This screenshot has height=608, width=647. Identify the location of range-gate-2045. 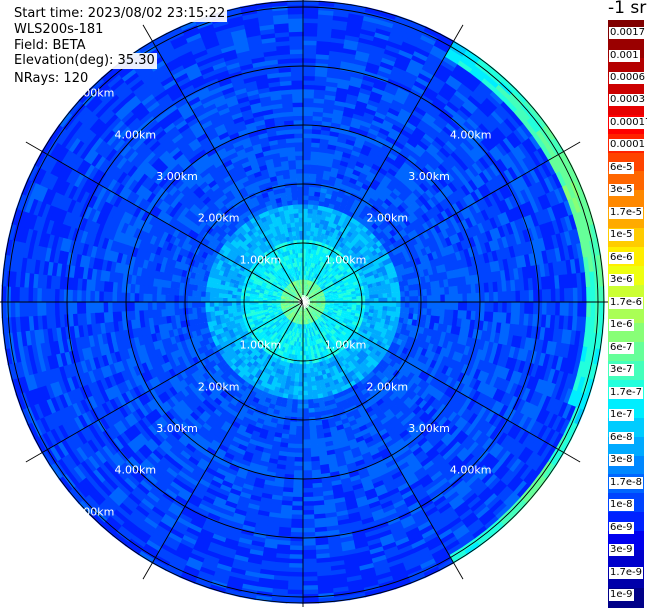
(465, 306).